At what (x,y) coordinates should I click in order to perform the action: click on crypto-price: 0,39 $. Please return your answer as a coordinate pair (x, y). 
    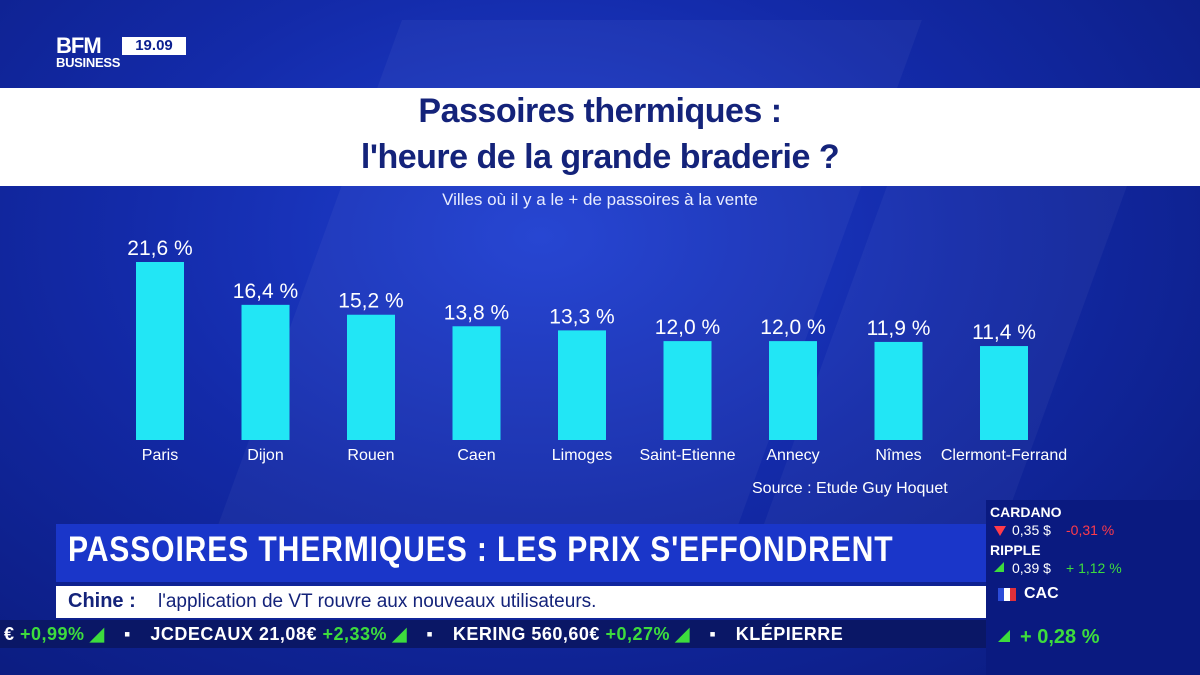
    Looking at the image, I should click on (1031, 568).